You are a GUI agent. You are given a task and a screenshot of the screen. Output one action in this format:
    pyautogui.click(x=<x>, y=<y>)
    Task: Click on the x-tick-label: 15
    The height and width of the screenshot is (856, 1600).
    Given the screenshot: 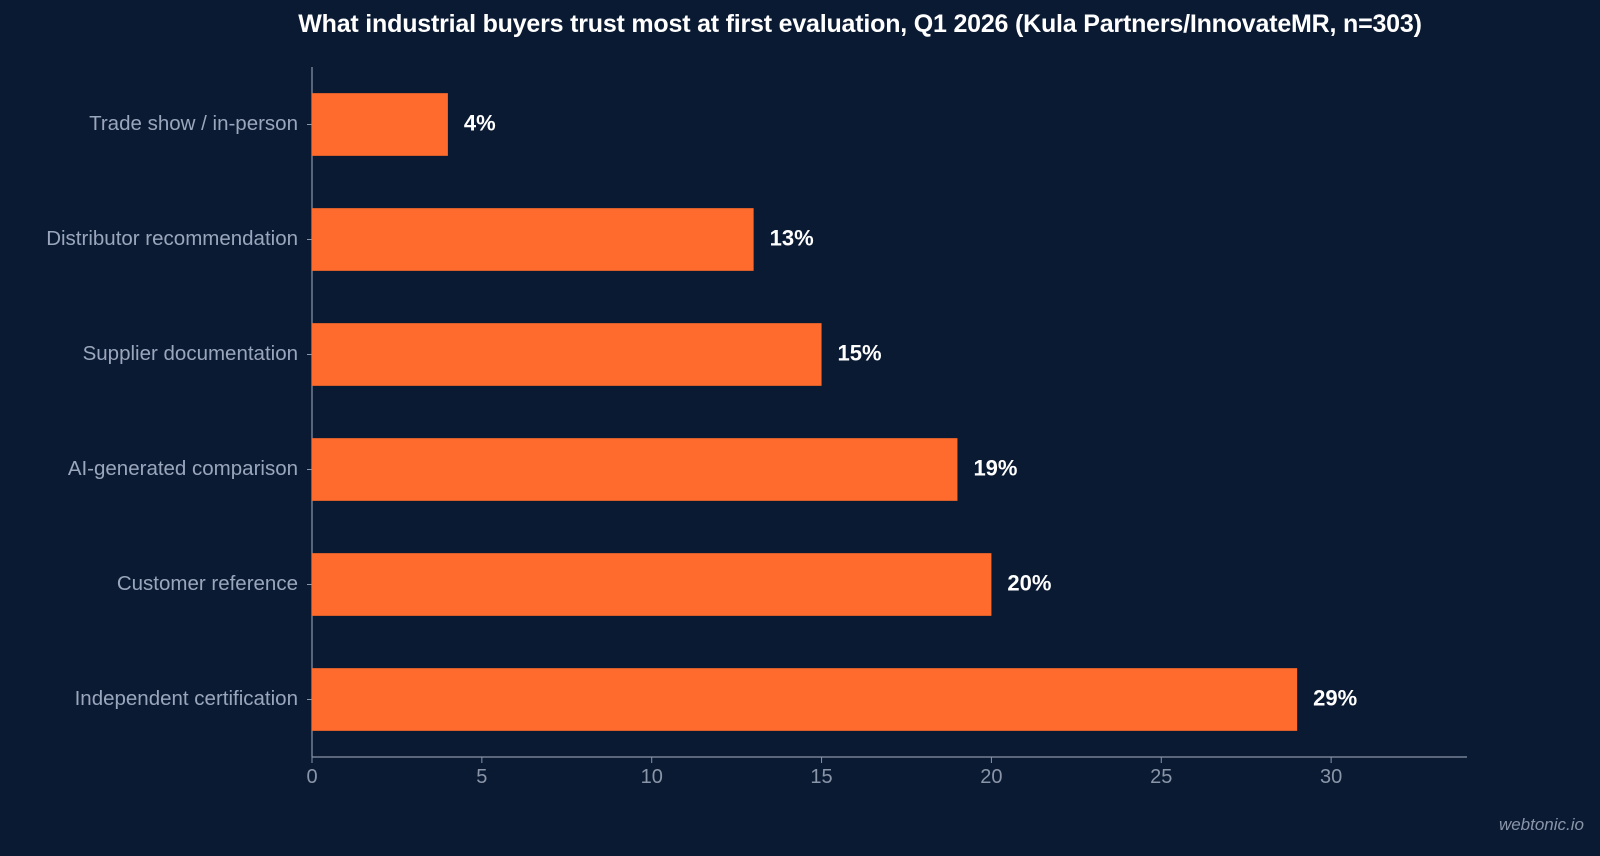 What is the action you would take?
    pyautogui.click(x=821, y=777)
    